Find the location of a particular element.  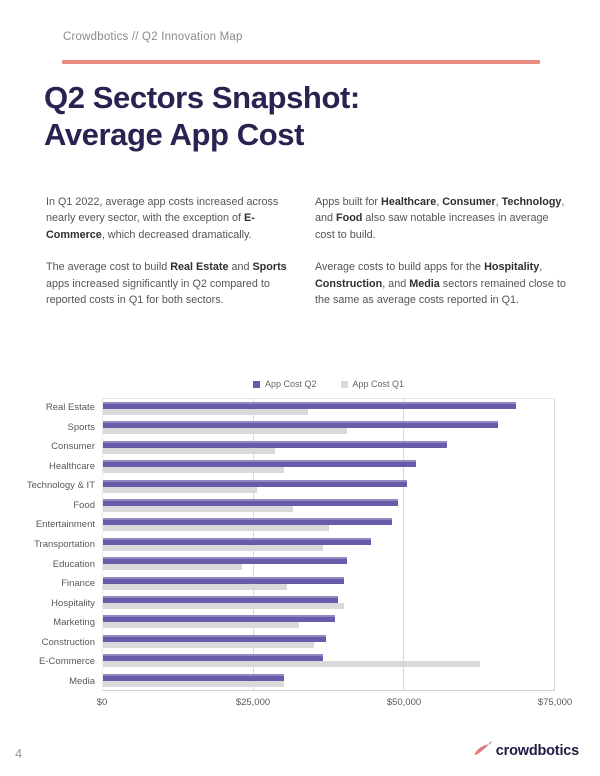

emphasized-text: Consumer is located at coordinates (469, 202).